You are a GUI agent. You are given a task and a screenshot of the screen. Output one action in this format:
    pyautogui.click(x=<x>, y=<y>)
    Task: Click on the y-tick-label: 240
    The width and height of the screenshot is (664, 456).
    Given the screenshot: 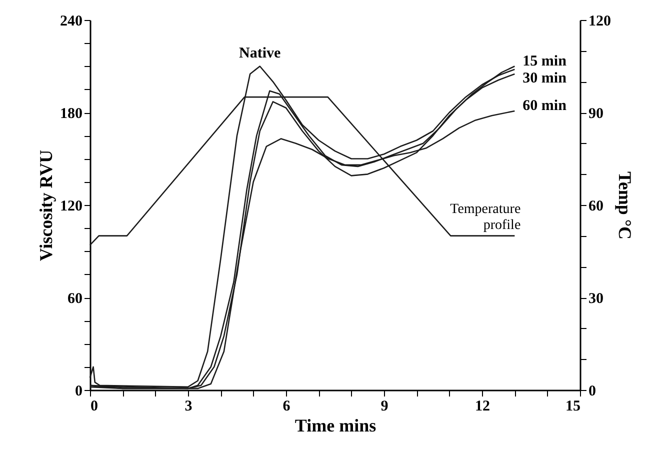 What is the action you would take?
    pyautogui.click(x=71, y=22)
    